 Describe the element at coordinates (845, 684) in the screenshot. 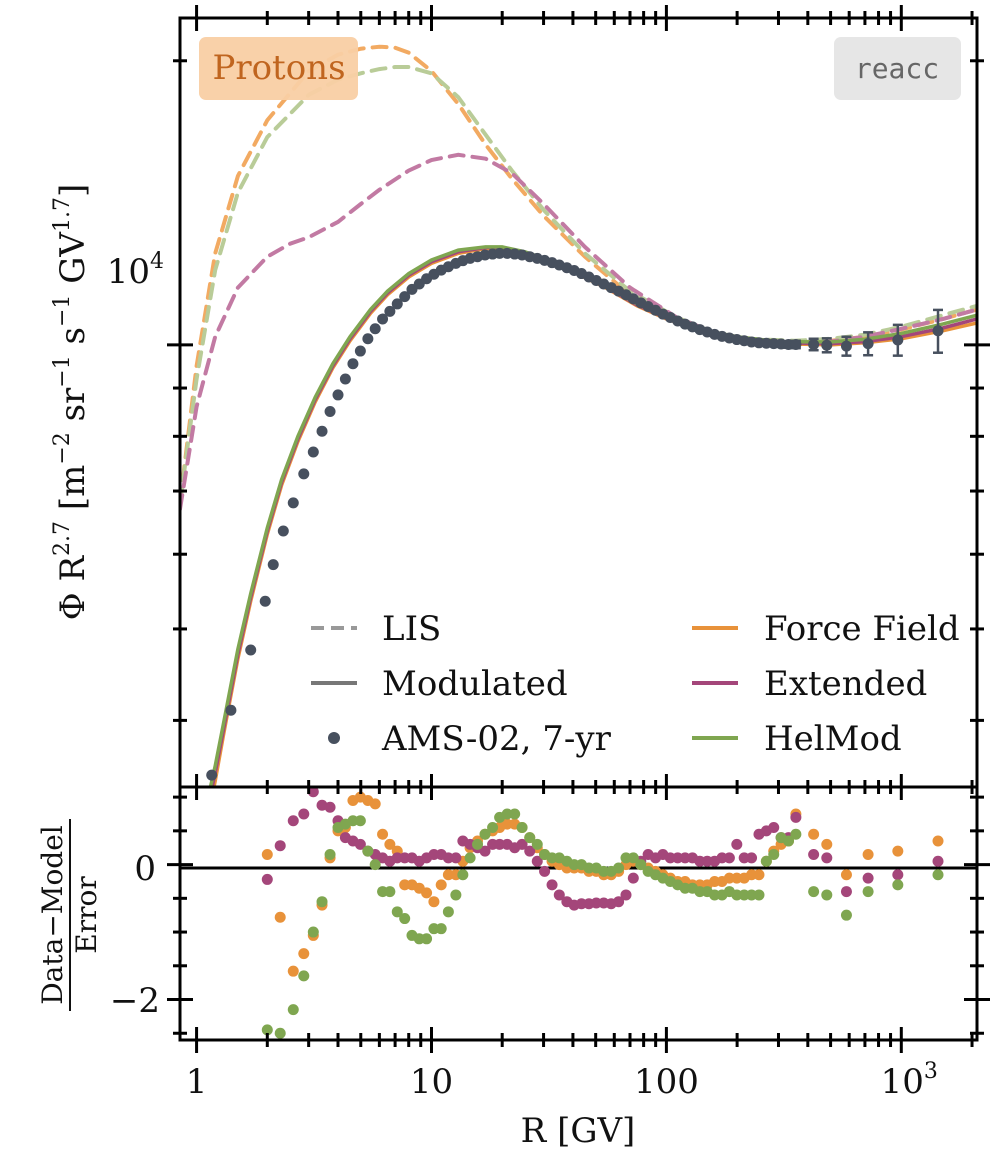

I see `legend-extended-label: Extended` at that location.